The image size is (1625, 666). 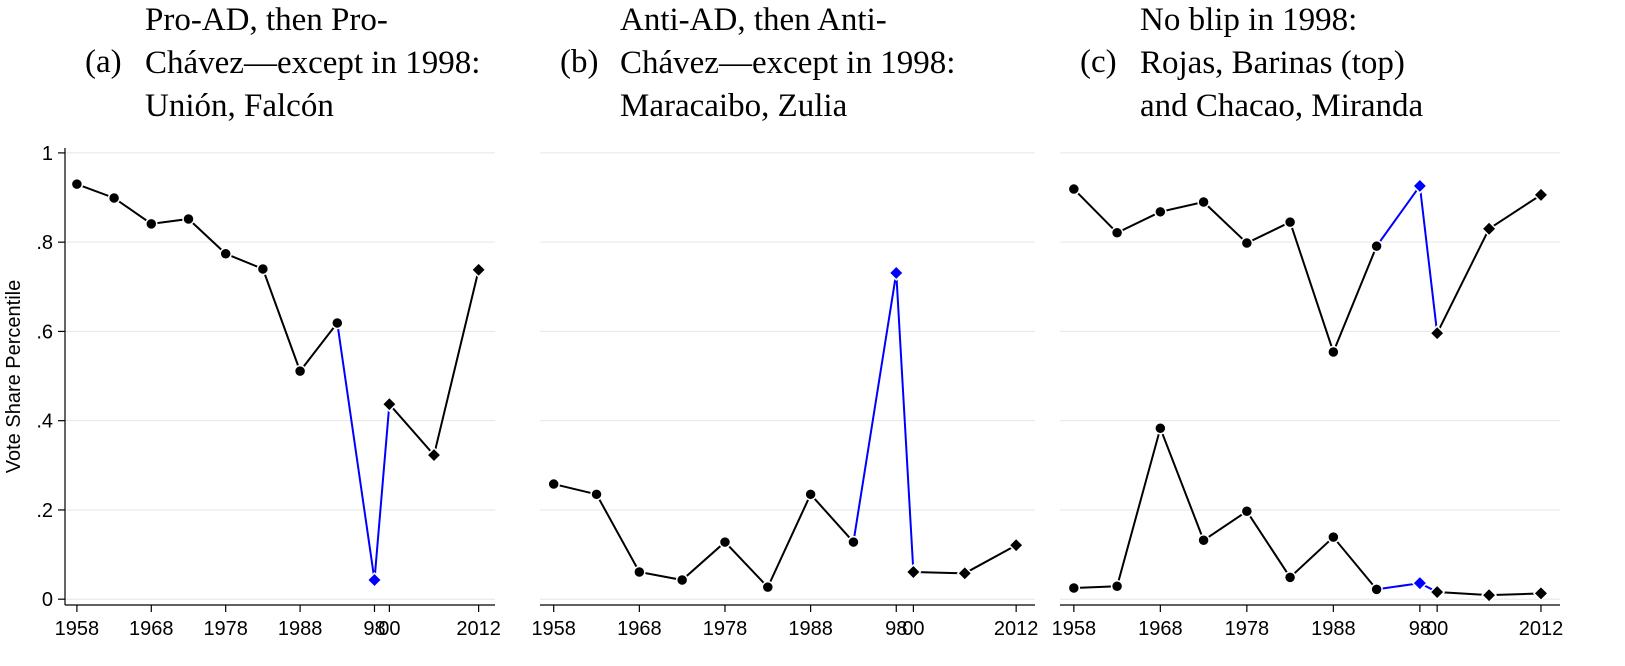 I want to click on chart-title-line: No blip in 1998:, so click(x=1248, y=20).